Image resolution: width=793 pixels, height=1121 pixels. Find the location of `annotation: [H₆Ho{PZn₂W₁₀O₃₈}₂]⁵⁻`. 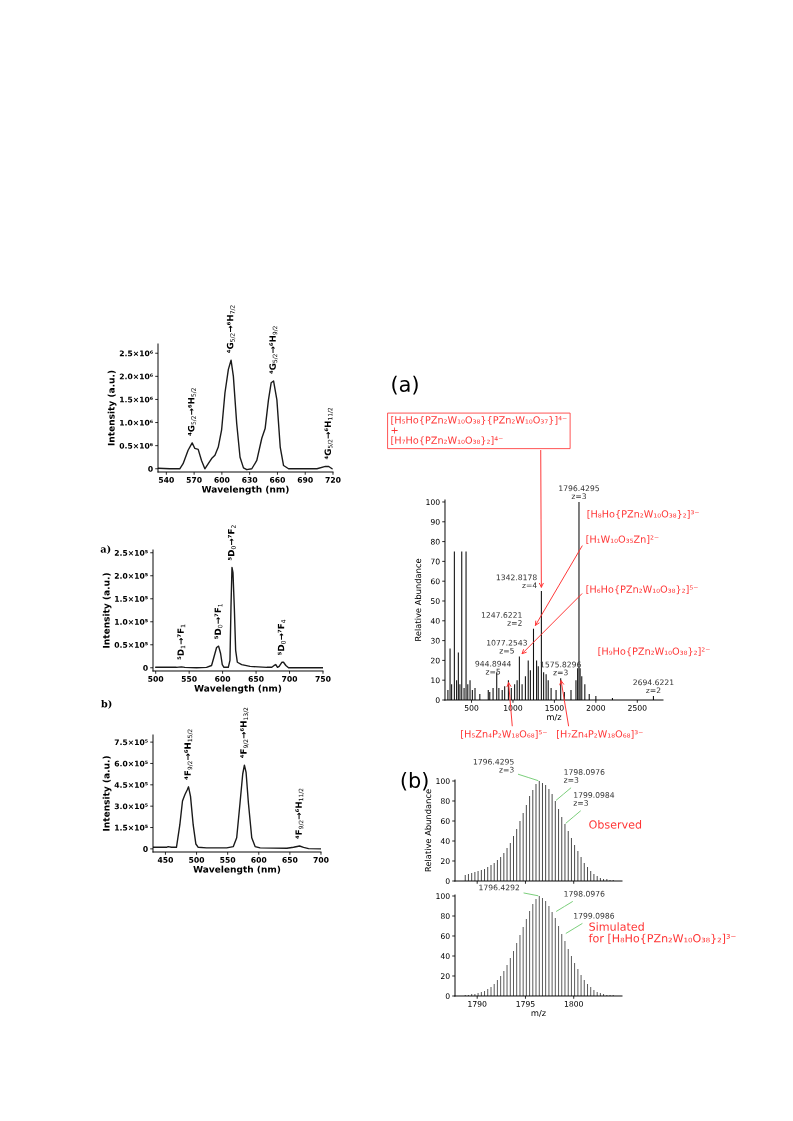

annotation: [H₆Ho{PZn₂W₁₀O₃₈}₂]⁵⁻ is located at coordinates (642, 590).